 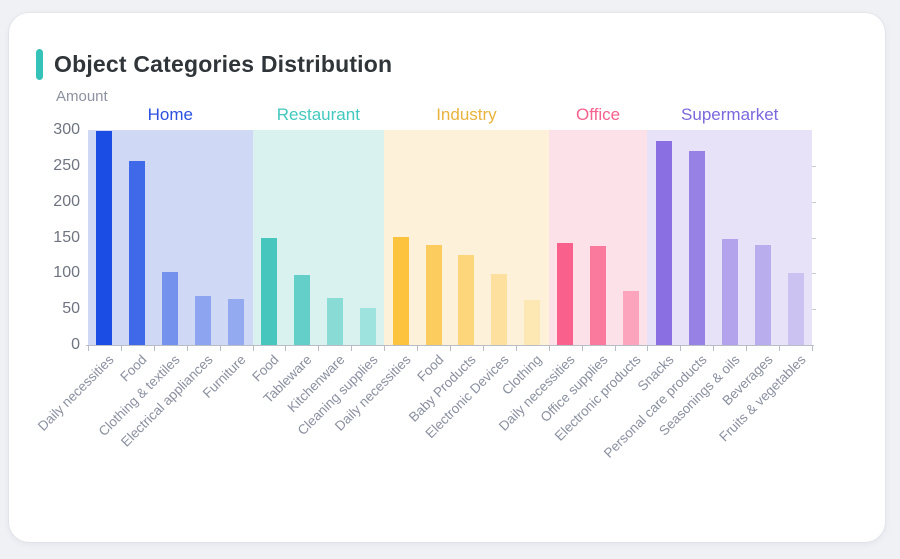 I want to click on bar-industry-baby-products, so click(x=466, y=299).